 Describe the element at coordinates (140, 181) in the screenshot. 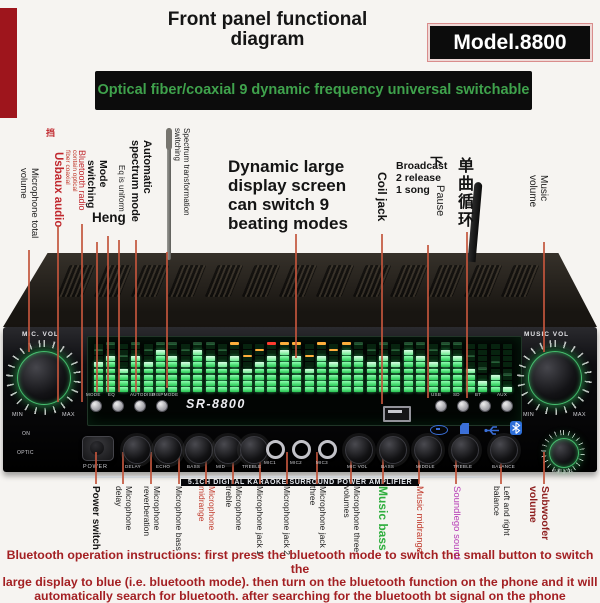

I see `annotation-automatic-spectrum-mode: Automatic spectrum mode` at that location.